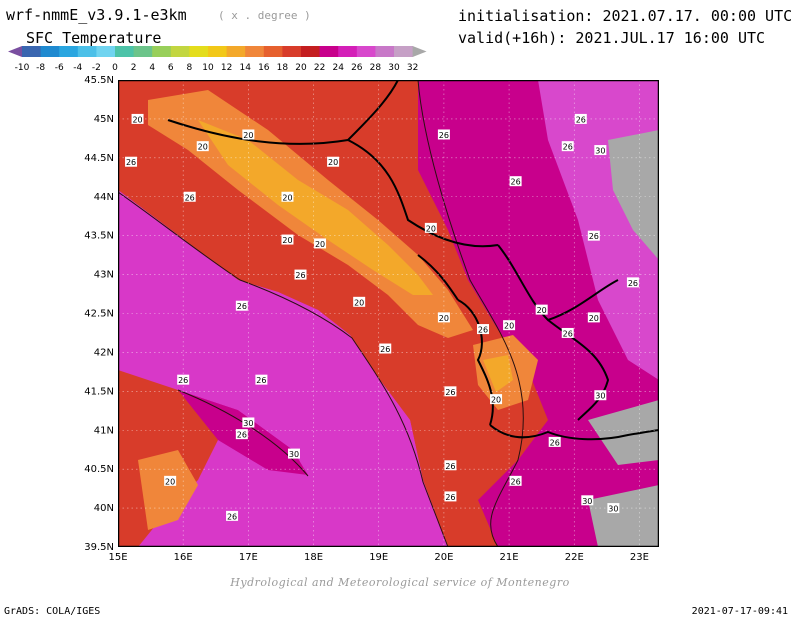 This screenshot has height=618, width=800. I want to click on colorbar-tick-label: 16, so click(264, 68).